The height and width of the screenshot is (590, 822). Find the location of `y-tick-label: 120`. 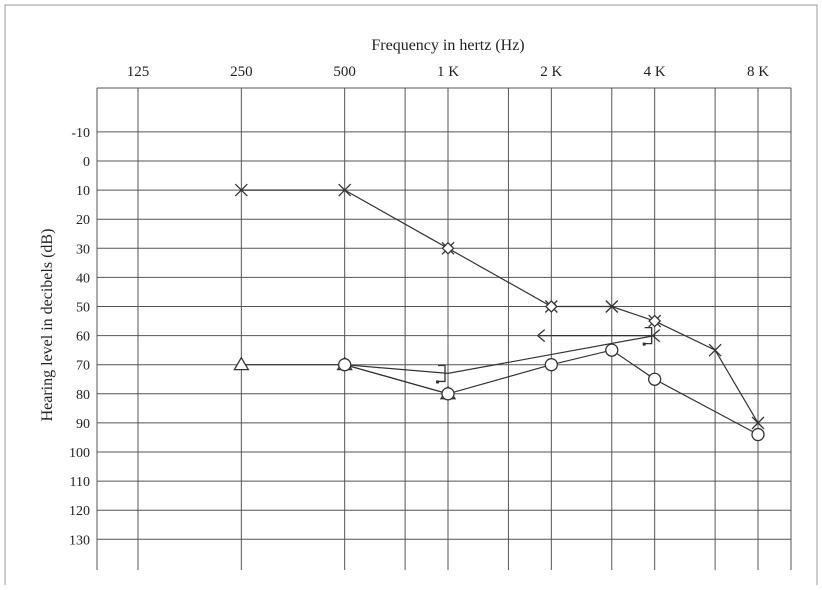

y-tick-label: 120 is located at coordinates (79, 511).